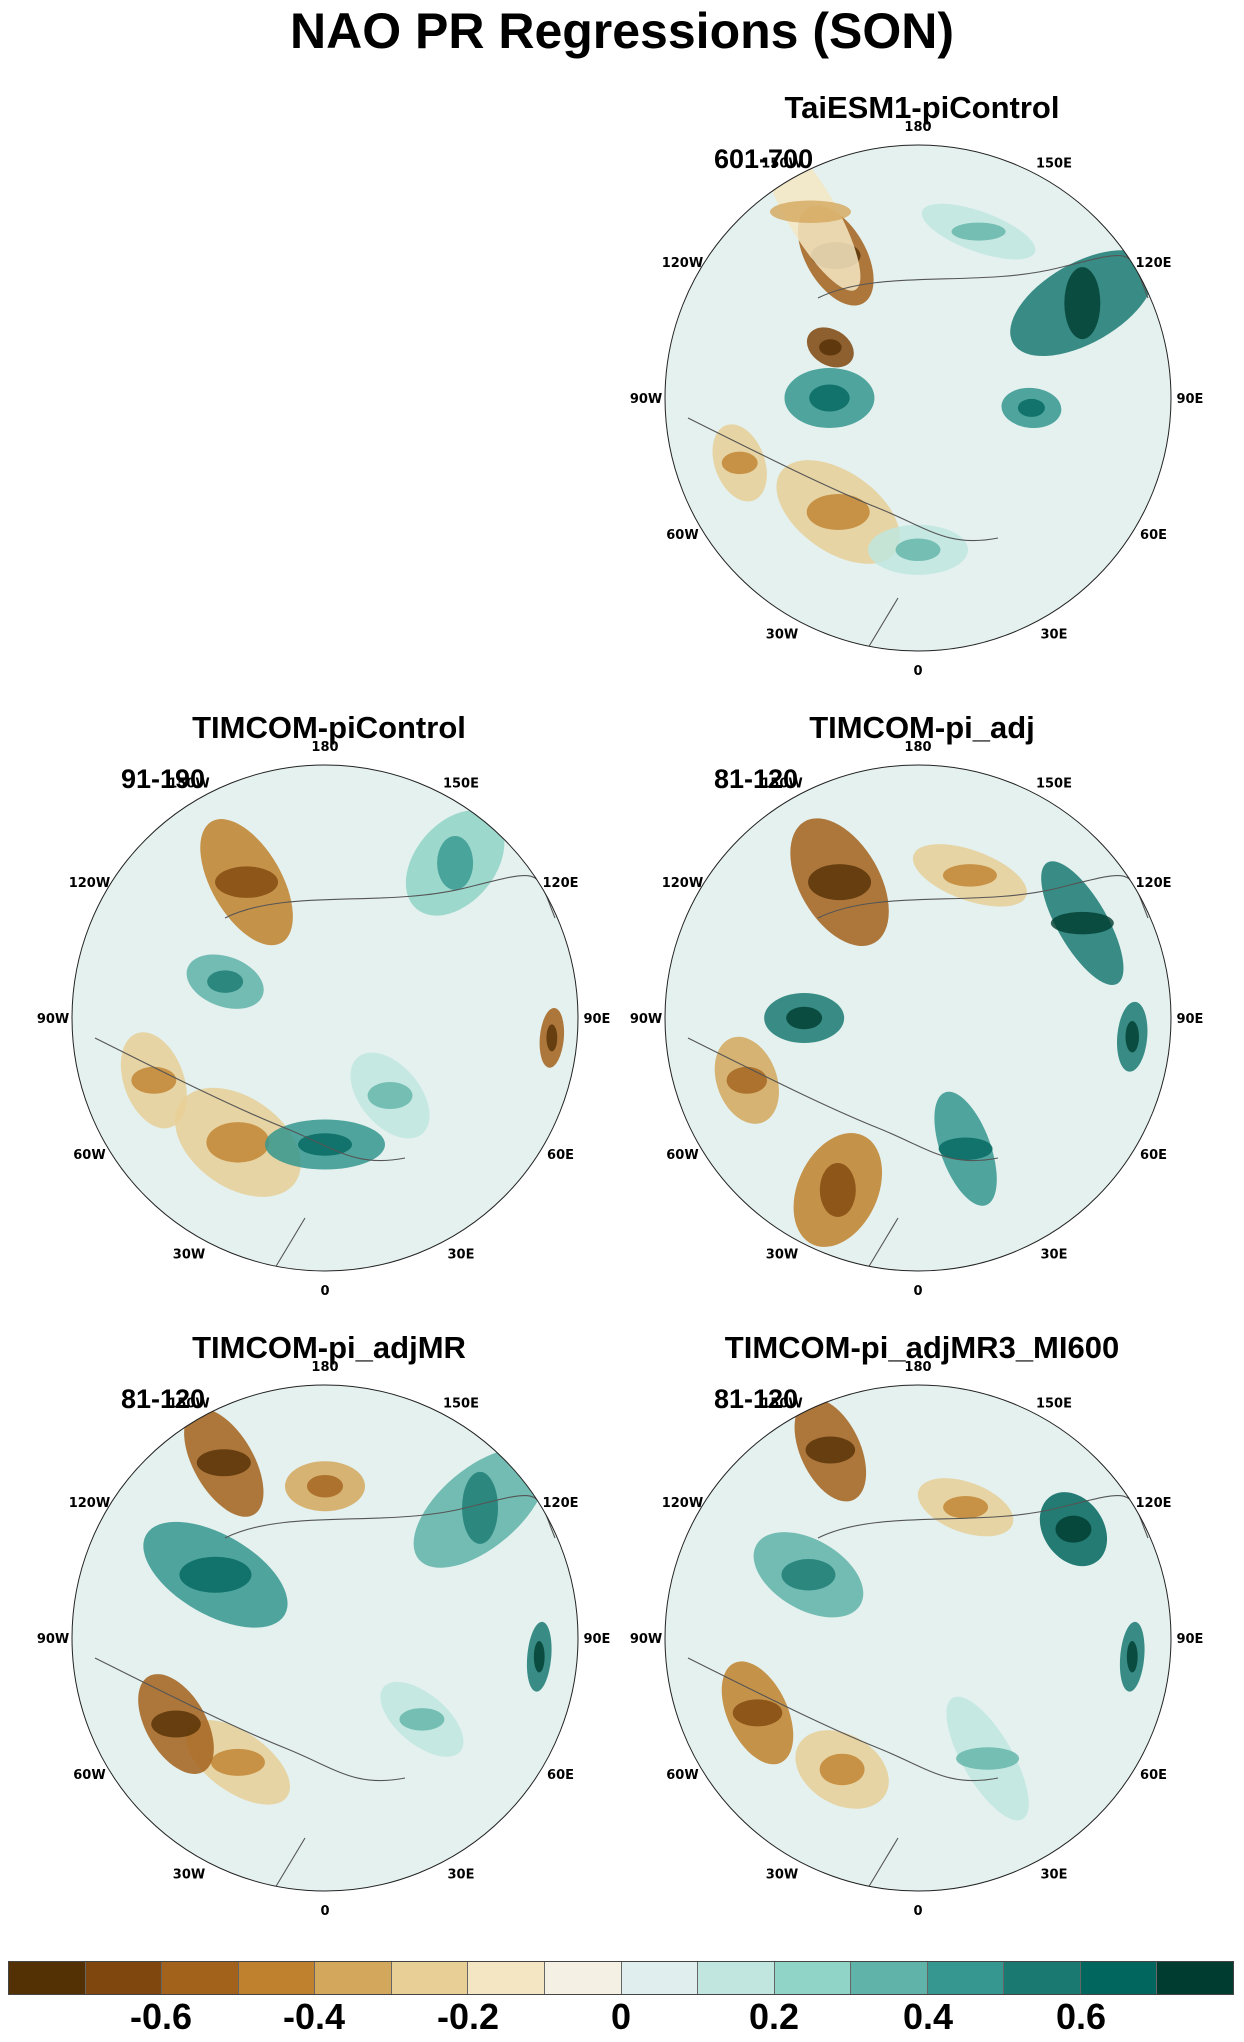  Describe the element at coordinates (922, 1347) in the screenshot. I see `panel-title: TIMCOM-pi_adjMR3_MI600` at that location.